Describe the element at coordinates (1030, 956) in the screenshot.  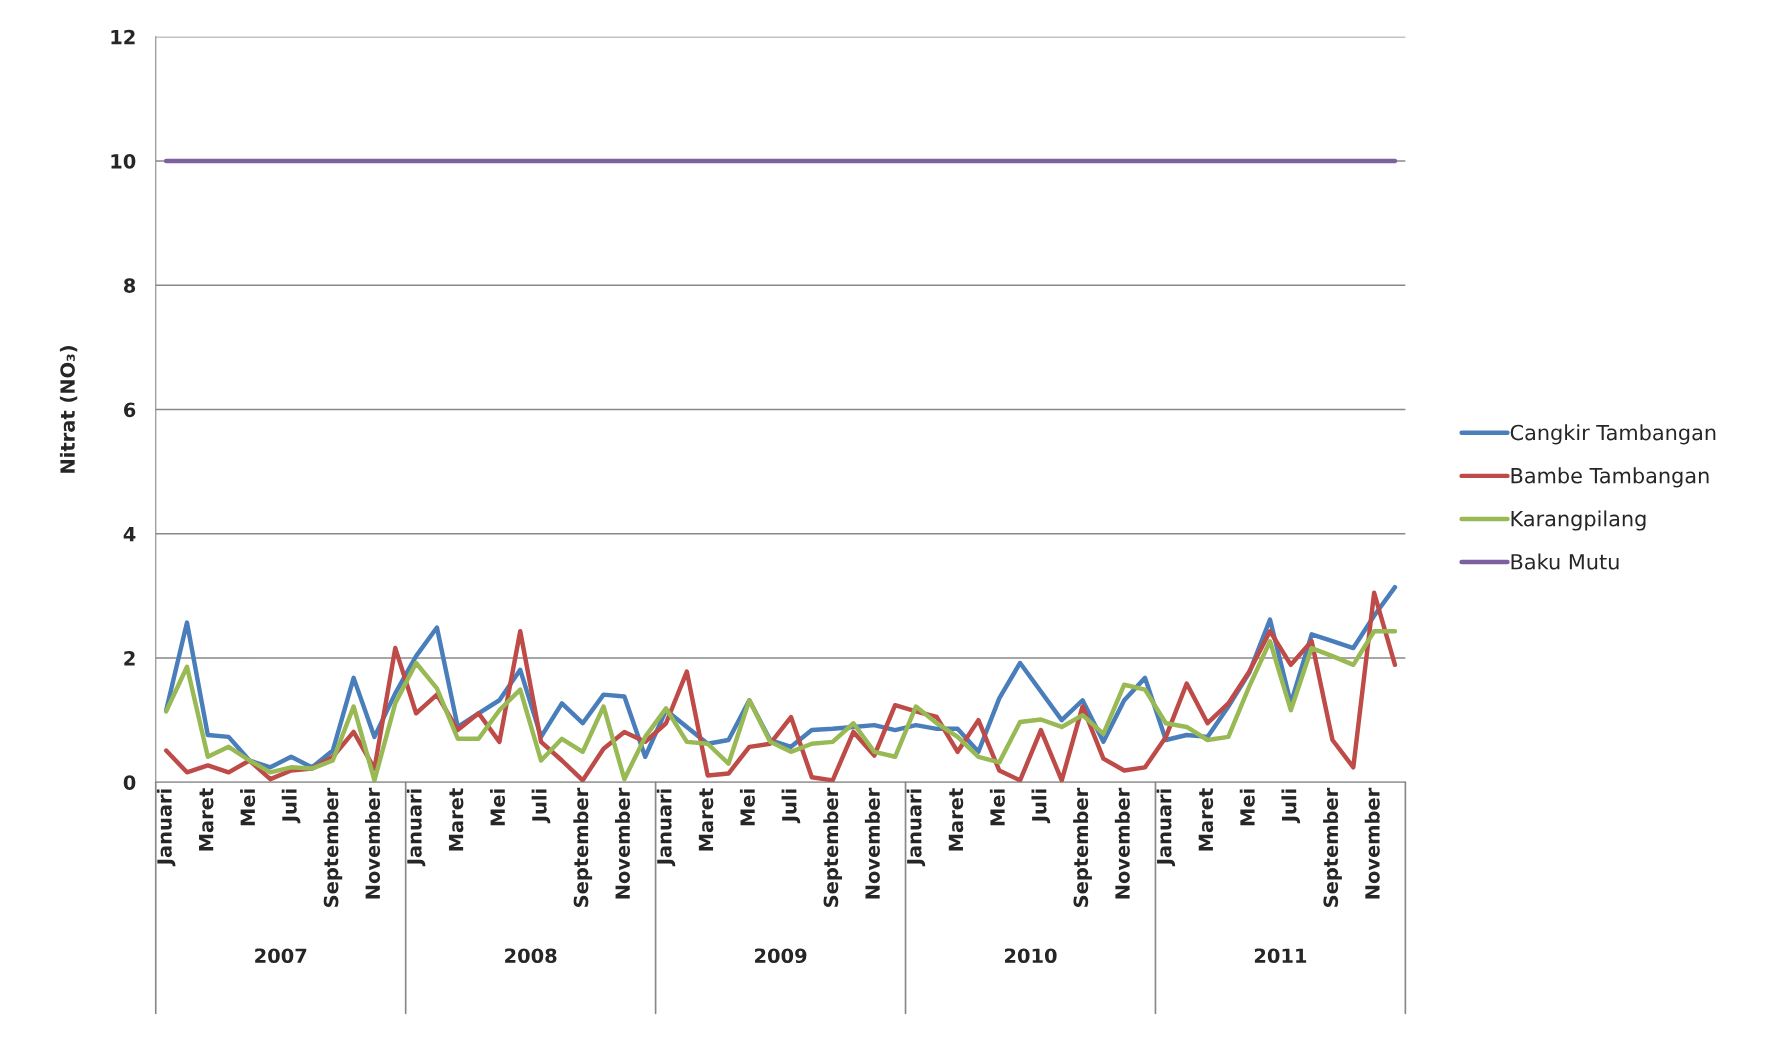
I see `text: 2010` at that location.